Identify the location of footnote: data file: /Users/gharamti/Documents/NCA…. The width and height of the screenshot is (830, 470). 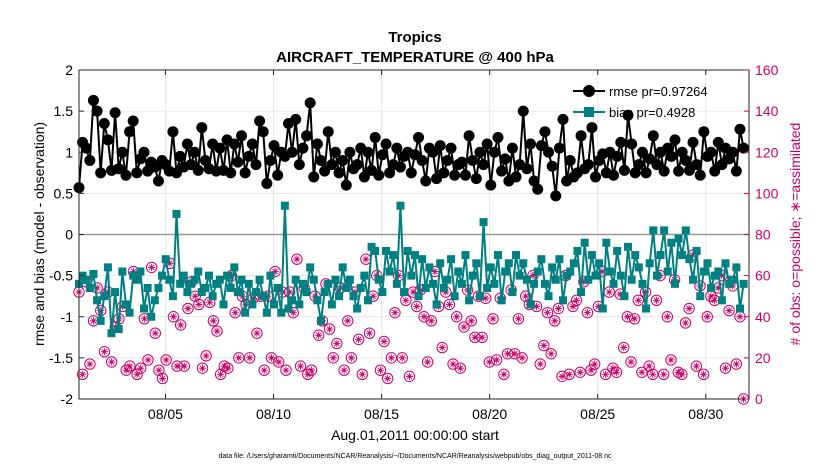
(415, 456).